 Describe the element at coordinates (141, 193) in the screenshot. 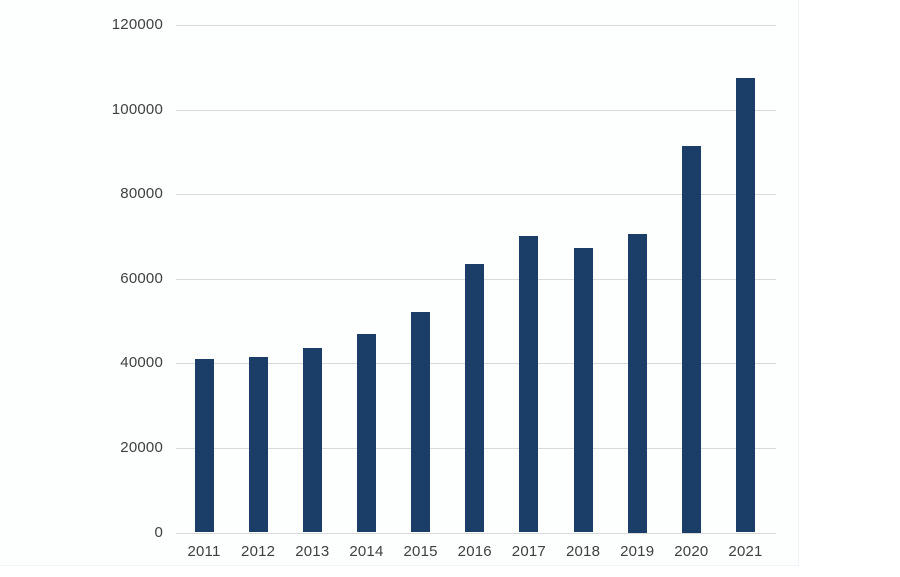

I see `y-tick-label-80000: 80000` at that location.